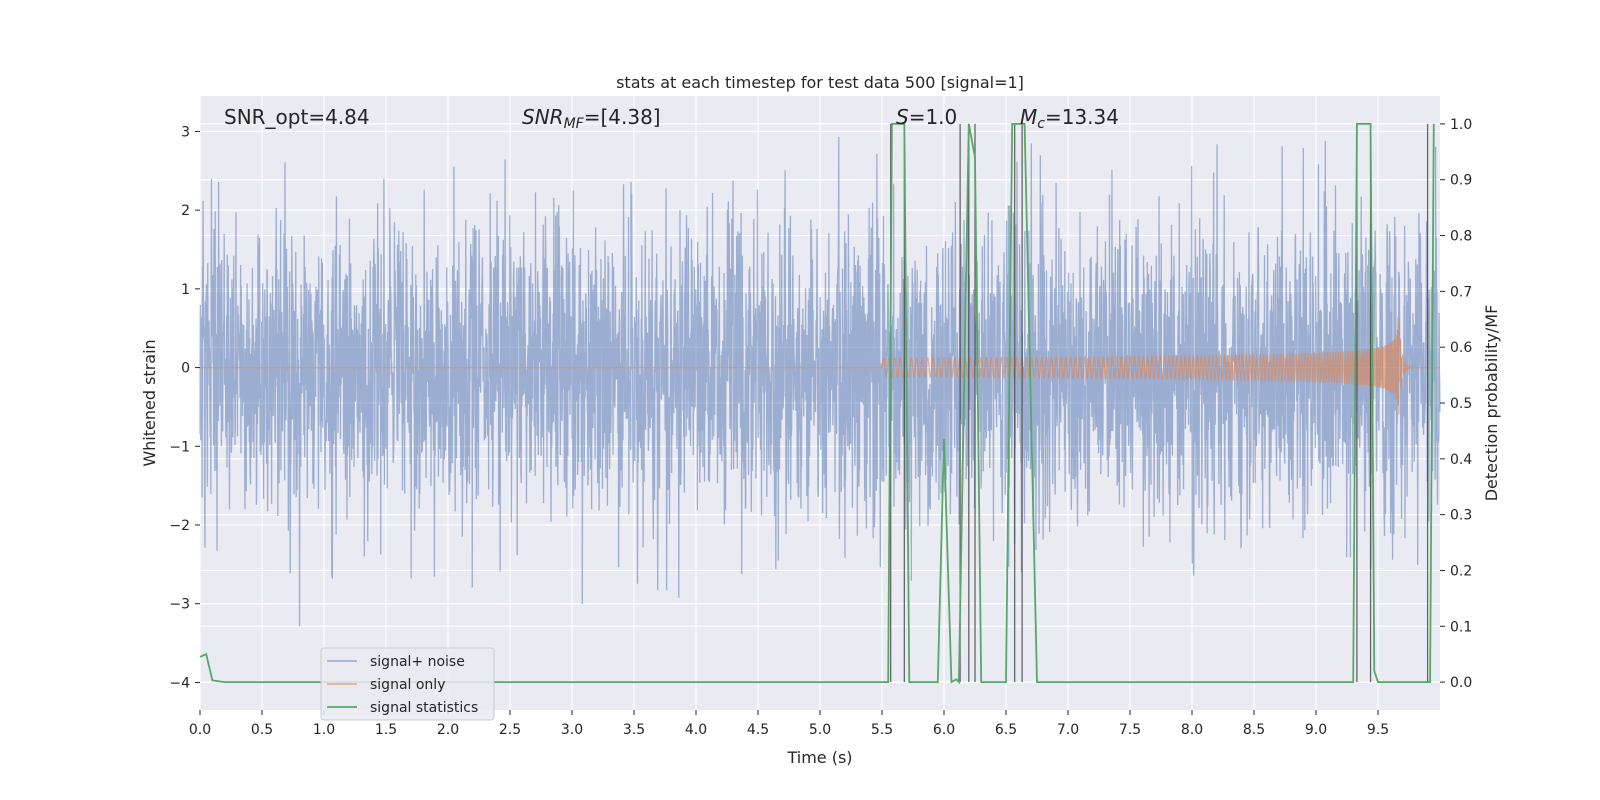 This screenshot has width=1600, height=800. I want to click on legend-label-signal-only: signal only, so click(407, 685).